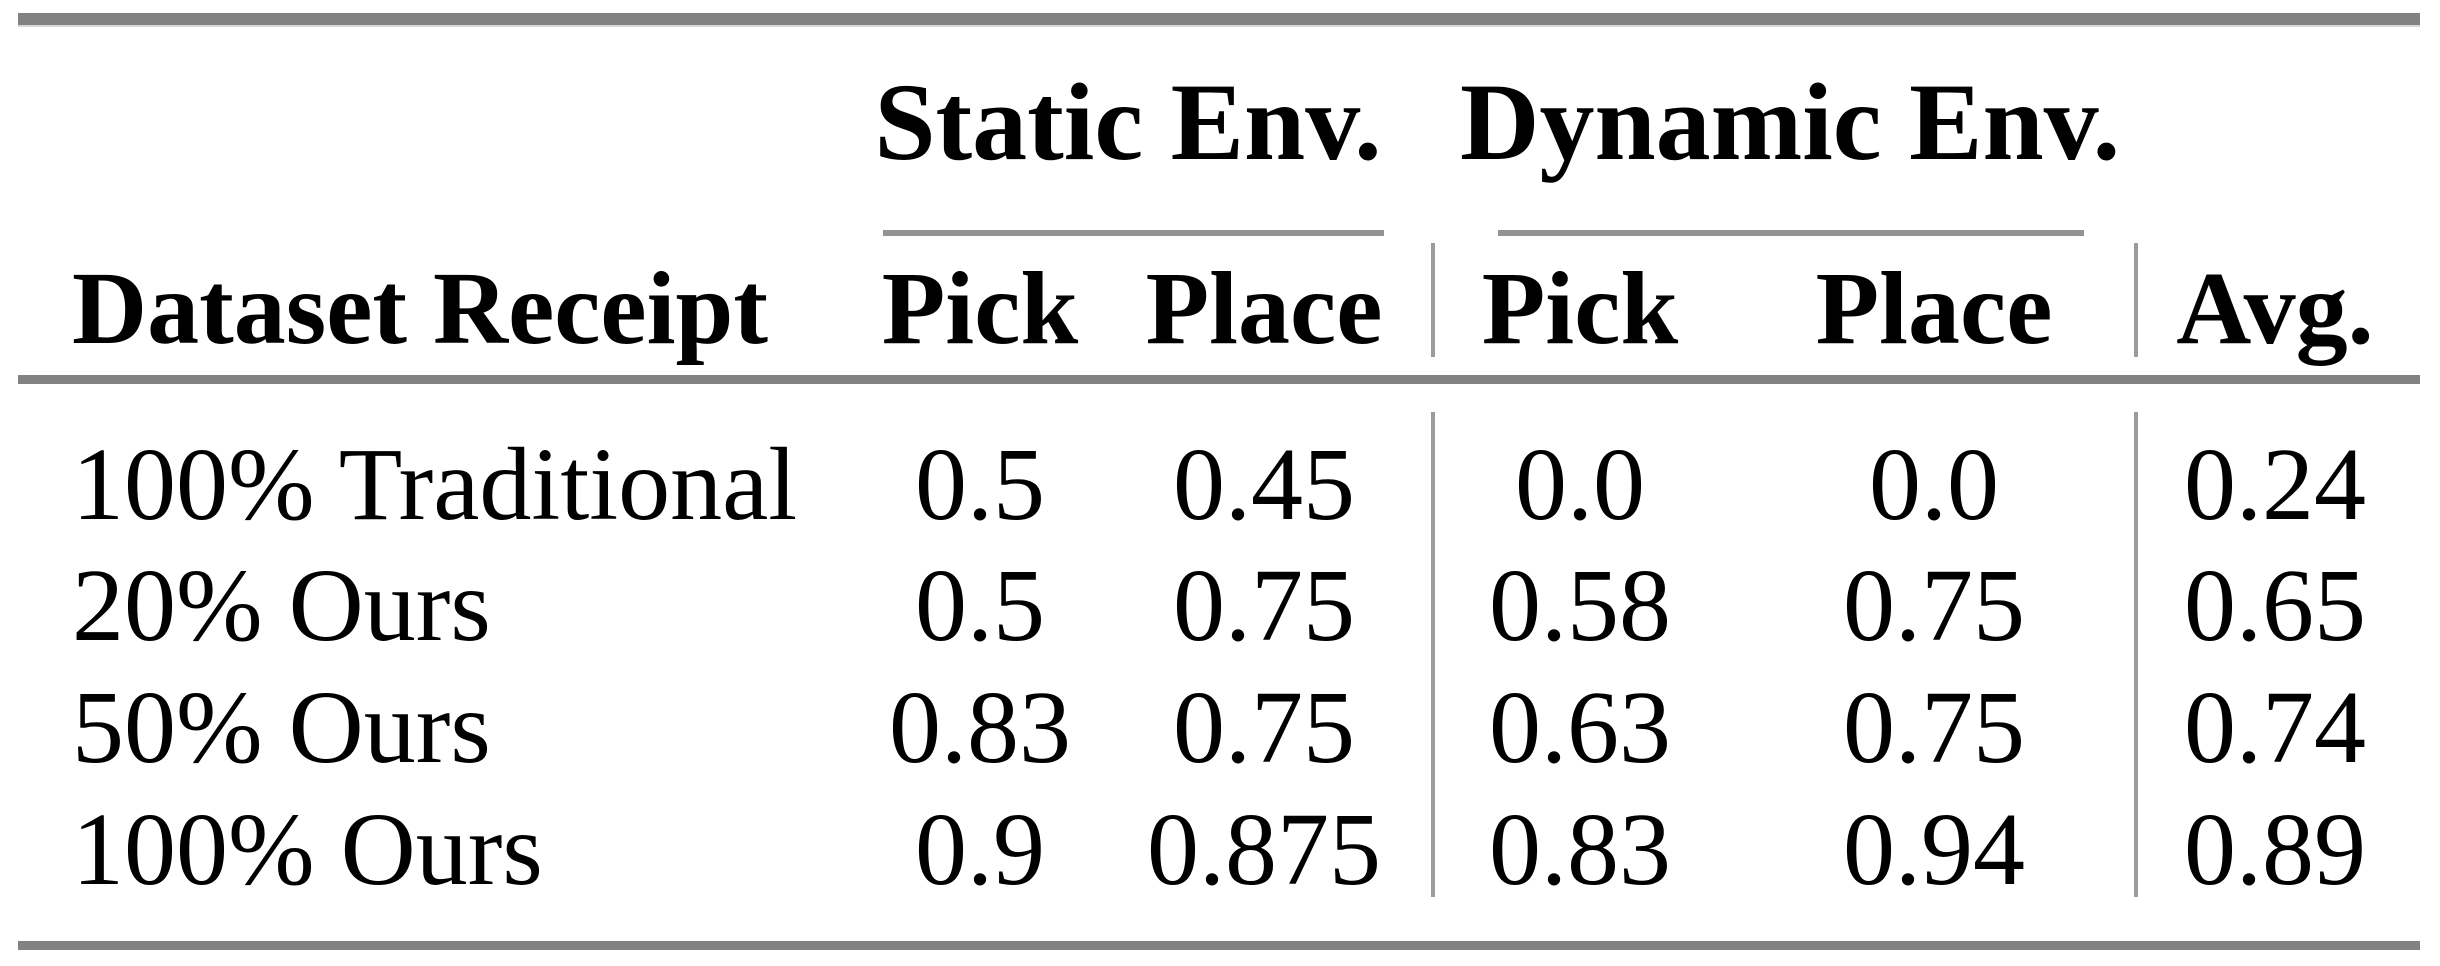  What do you see at coordinates (1580, 484) in the screenshot?
I see `cell-dynamic-pick: 0.0` at bounding box center [1580, 484].